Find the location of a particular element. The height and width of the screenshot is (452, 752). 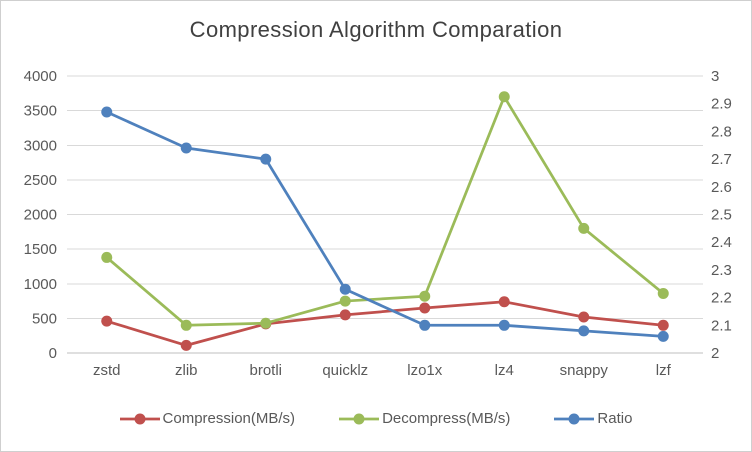

svg-text: zstd is located at coordinates (107, 370).